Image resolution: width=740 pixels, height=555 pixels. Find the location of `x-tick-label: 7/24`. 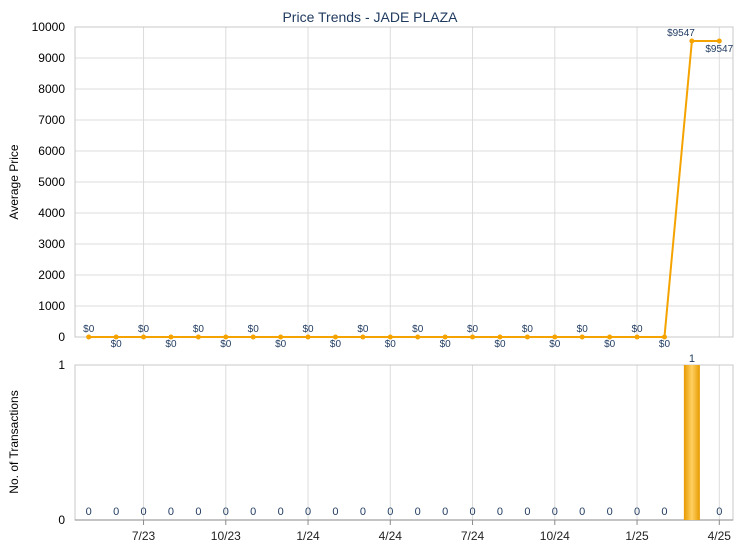

x-tick-label: 7/24 is located at coordinates (473, 536).